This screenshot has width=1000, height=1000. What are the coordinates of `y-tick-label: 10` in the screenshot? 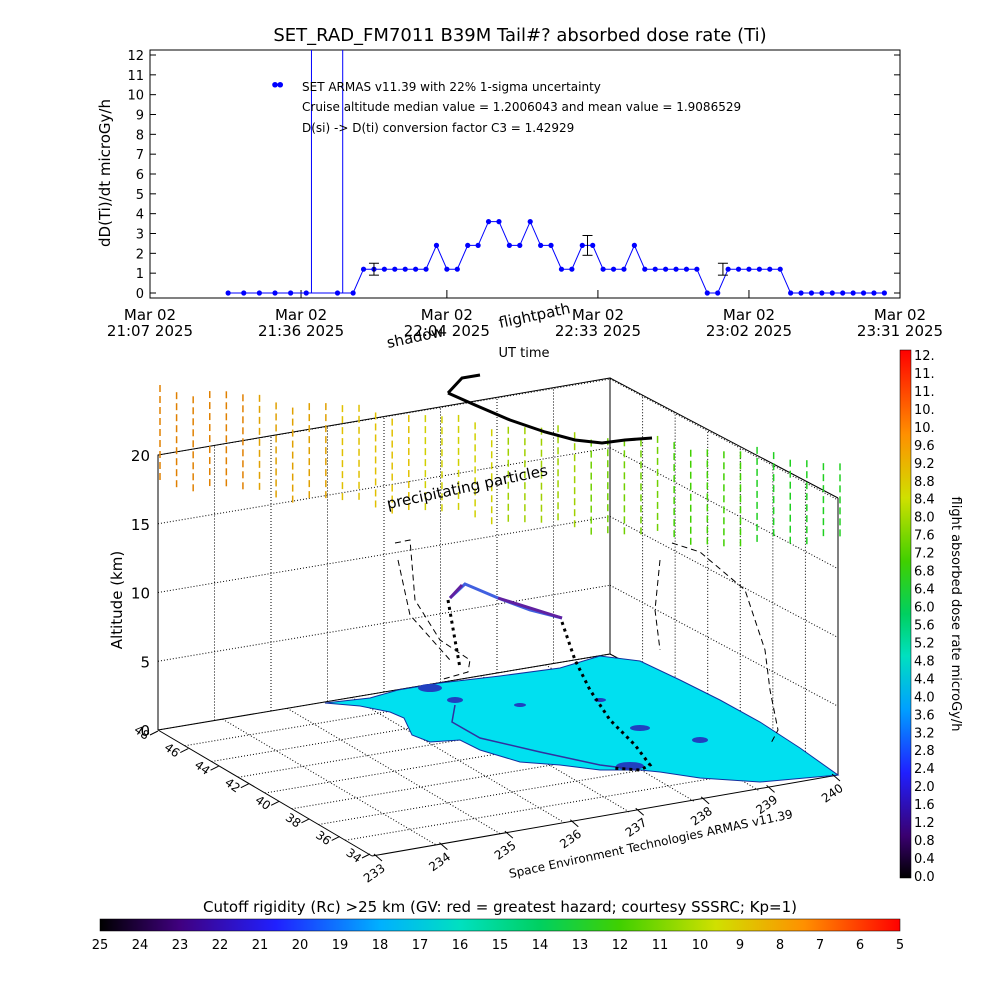 It's located at (135, 96).